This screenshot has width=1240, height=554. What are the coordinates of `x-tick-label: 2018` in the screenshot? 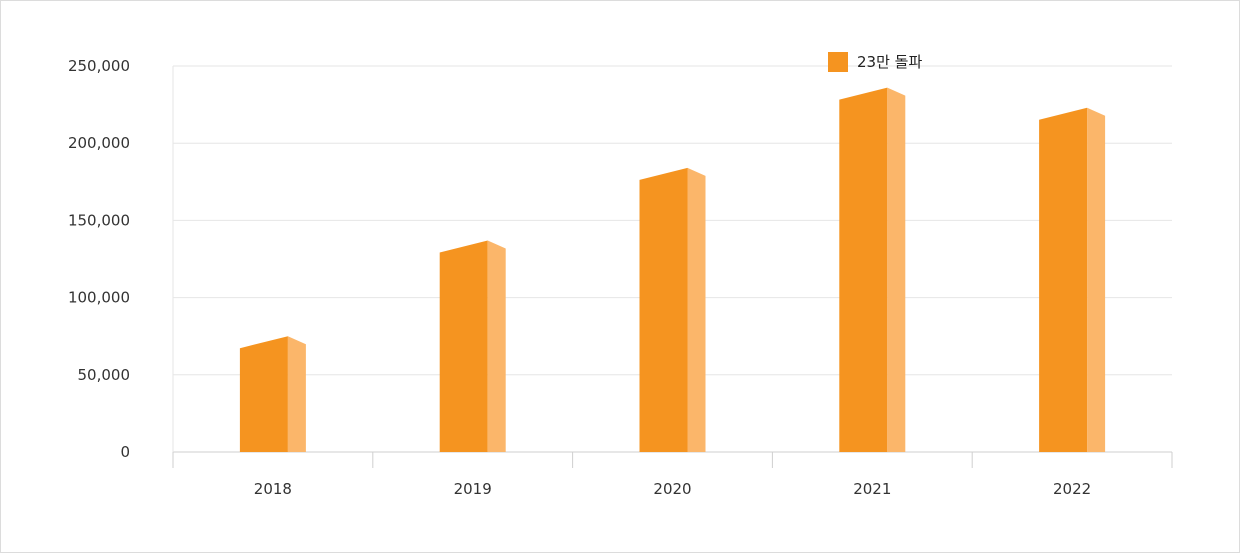 It's located at (273, 489).